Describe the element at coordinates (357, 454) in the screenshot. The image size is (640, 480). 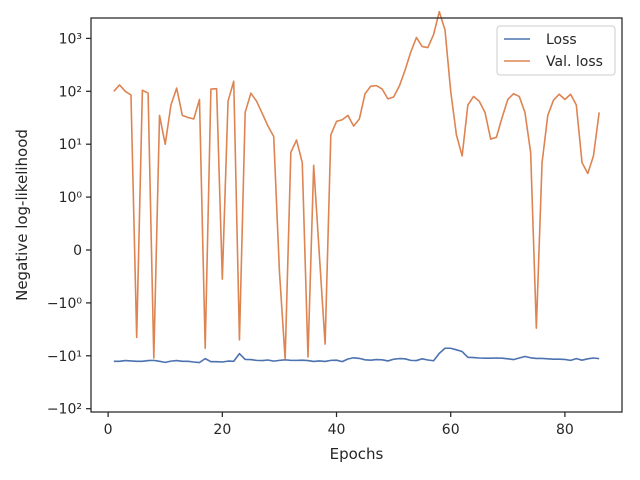
I see `x-axis-label: Epochs` at that location.